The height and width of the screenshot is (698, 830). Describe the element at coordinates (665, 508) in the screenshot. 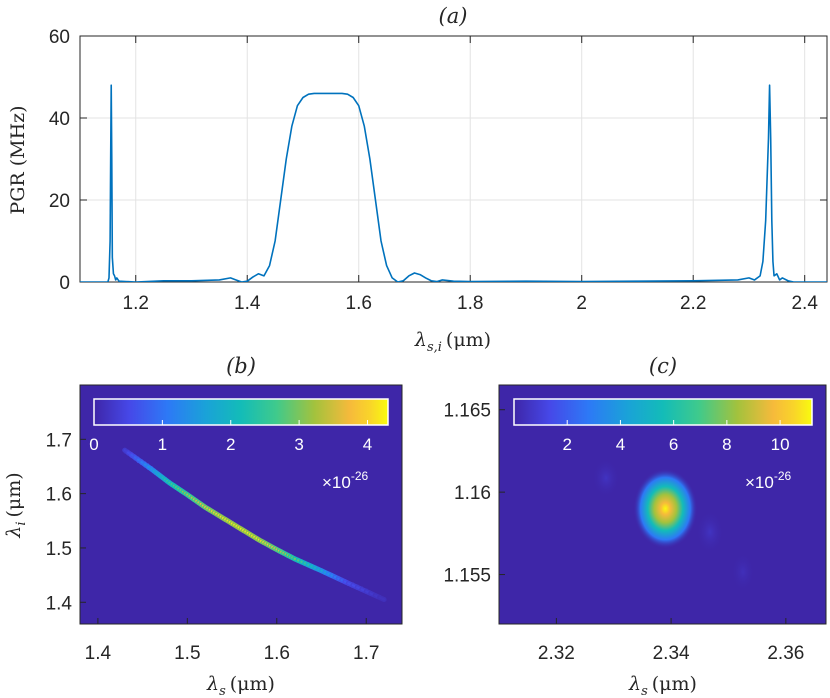

I see `panel-c-peak` at that location.